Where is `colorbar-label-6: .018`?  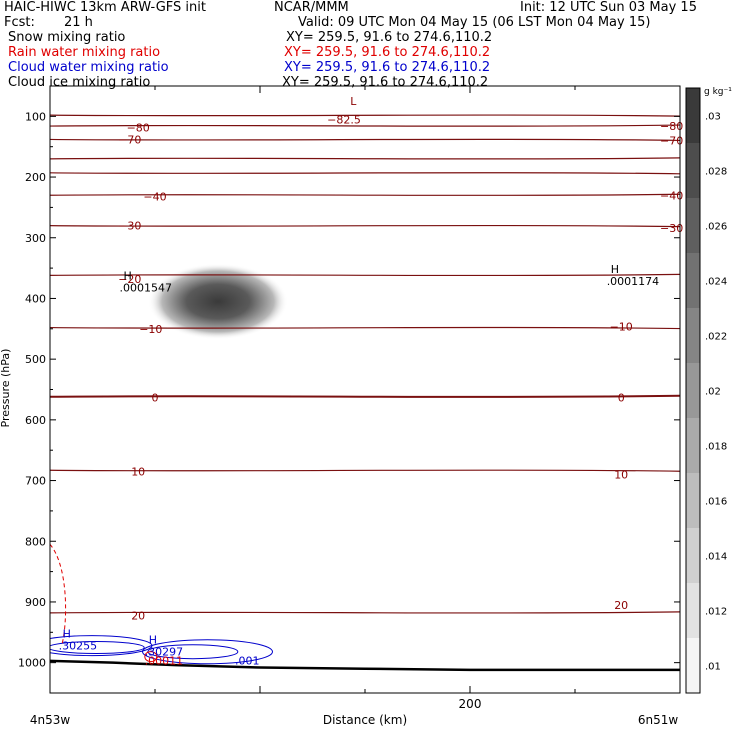
colorbar-label-6: .018 is located at coordinates (716, 447).